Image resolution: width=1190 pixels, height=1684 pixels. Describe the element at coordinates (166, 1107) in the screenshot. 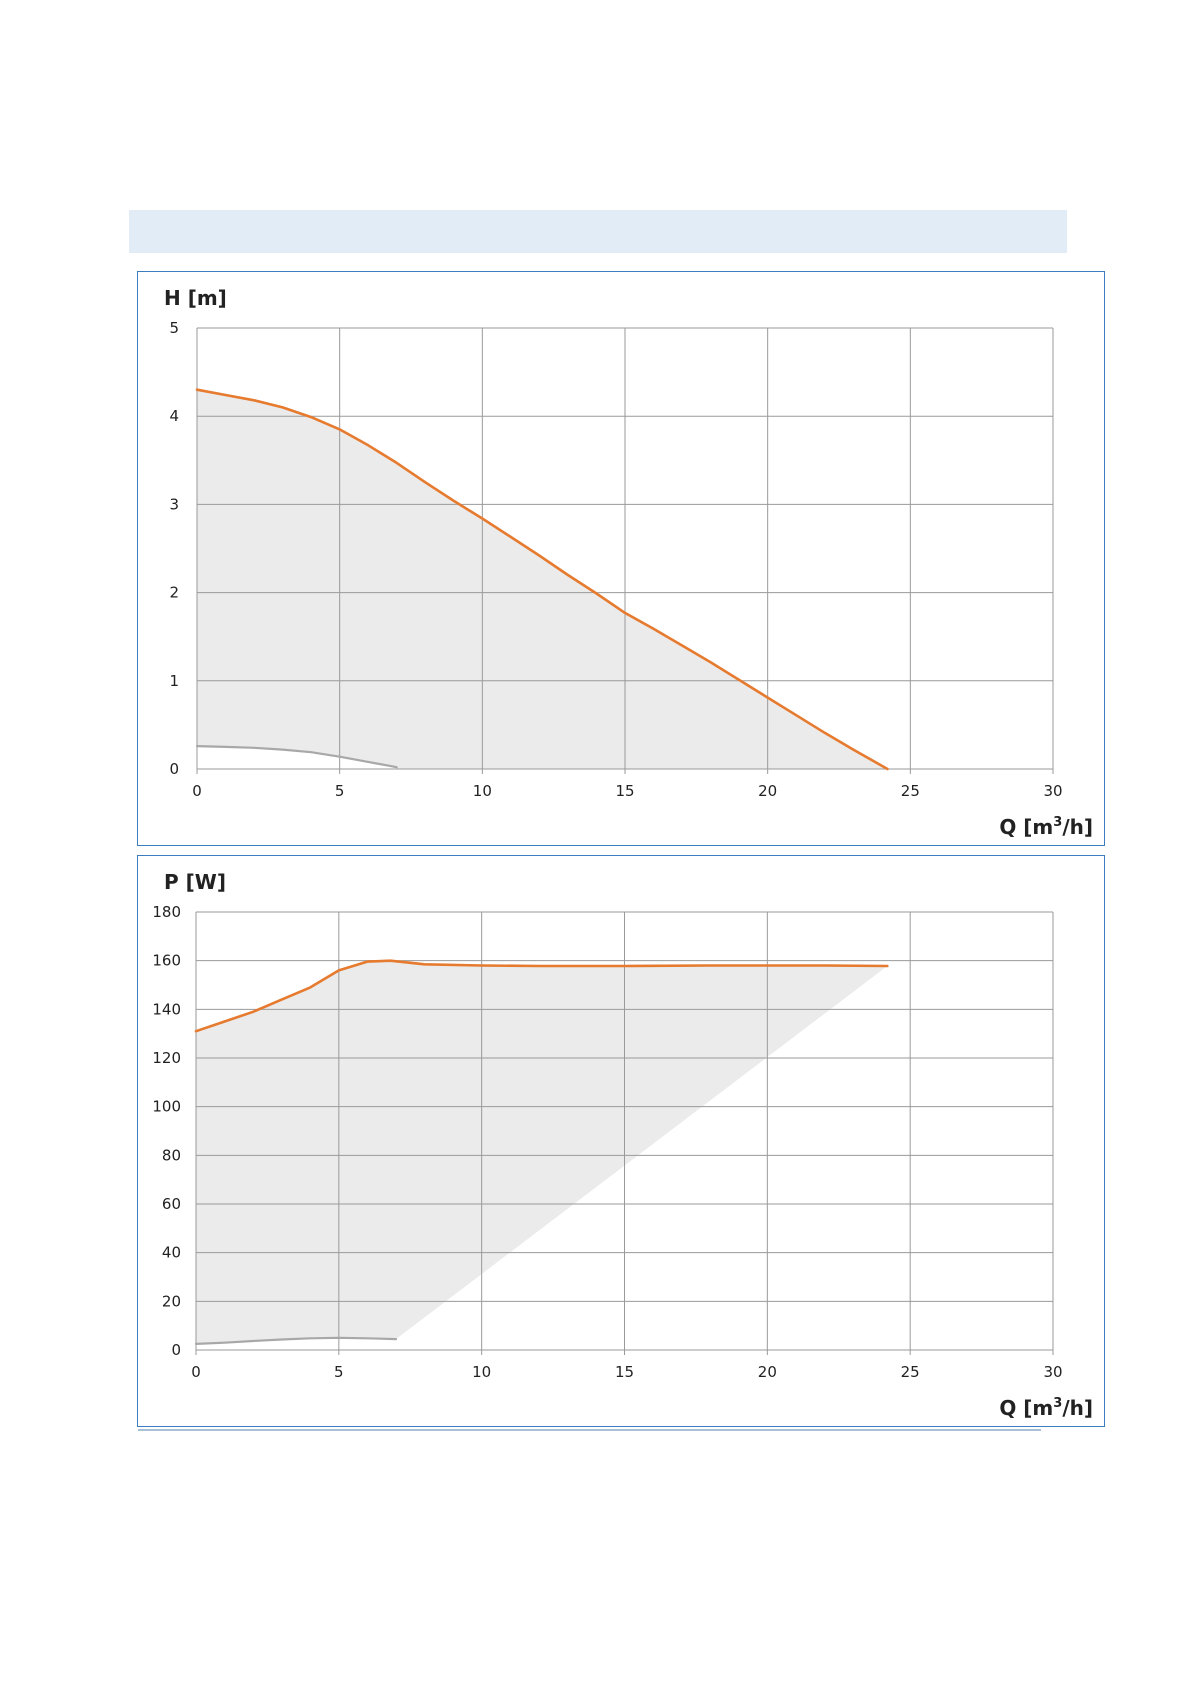

I see `y-tick-label: 100` at that location.